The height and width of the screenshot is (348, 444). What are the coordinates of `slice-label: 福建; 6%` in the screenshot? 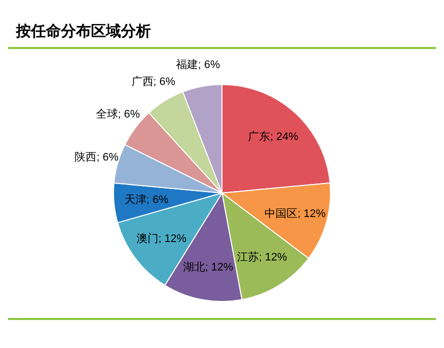 It's located at (198, 64).